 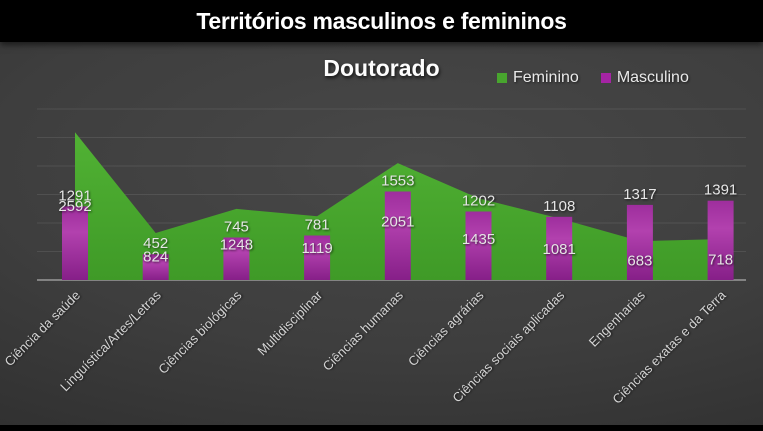 I want to click on feminino-value-label: 1081, so click(x=559, y=249).